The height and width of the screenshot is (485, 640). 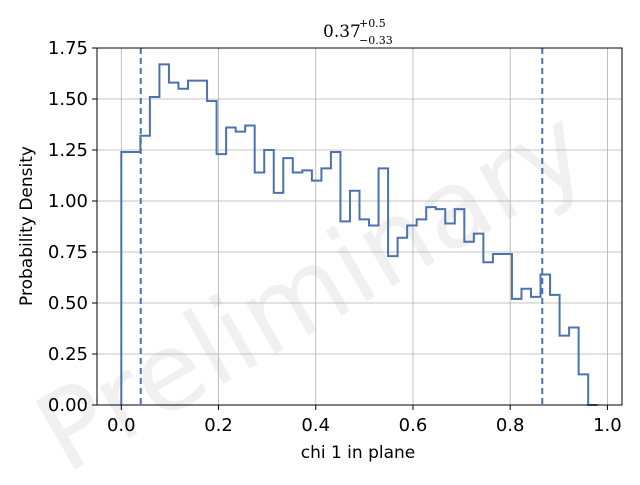 What do you see at coordinates (121, 425) in the screenshot?
I see `x-tick-label: 0.0` at bounding box center [121, 425].